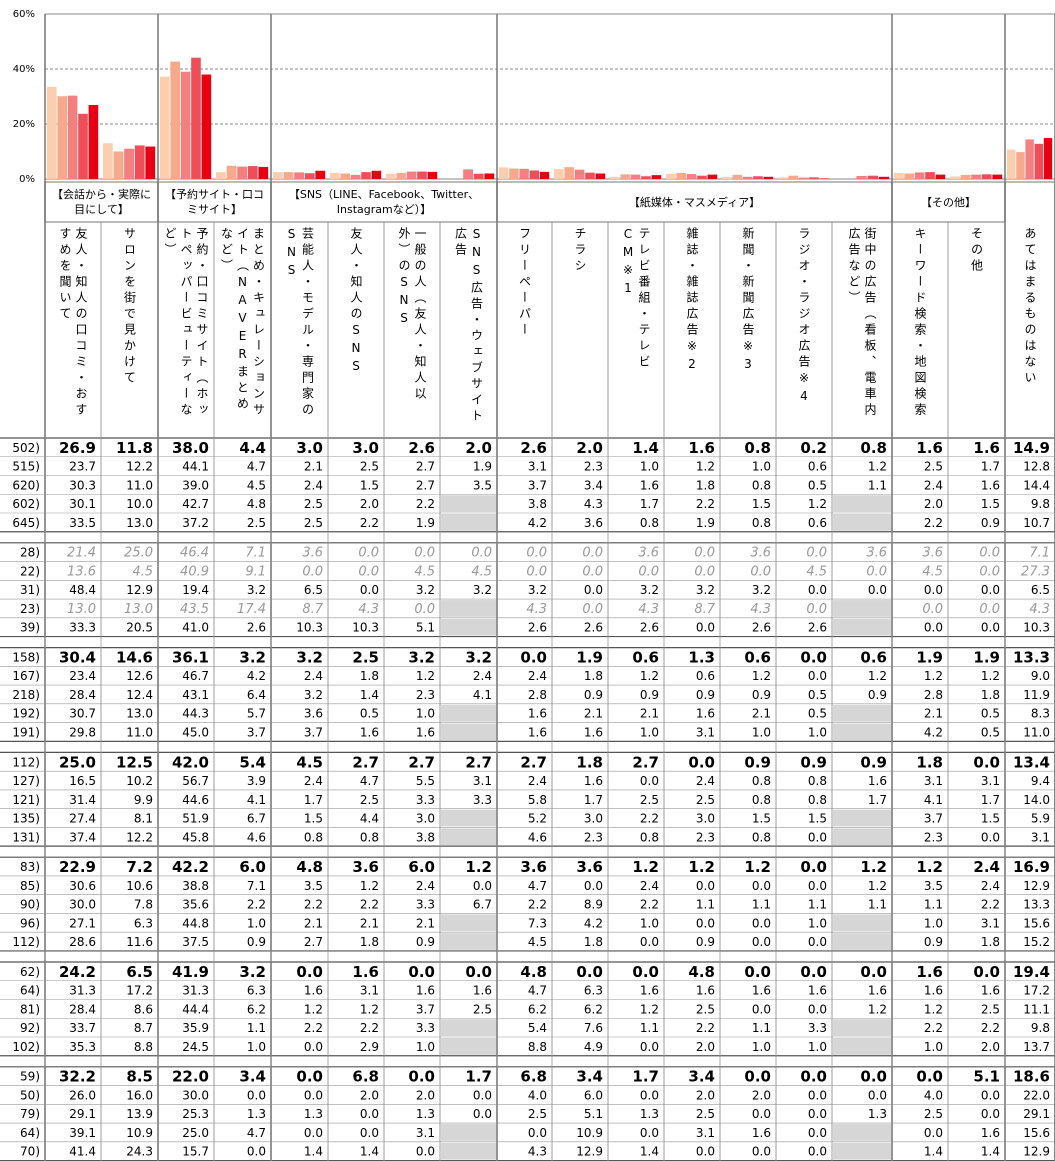  I want to click on cell-value: 2.5, so click(933, 467).